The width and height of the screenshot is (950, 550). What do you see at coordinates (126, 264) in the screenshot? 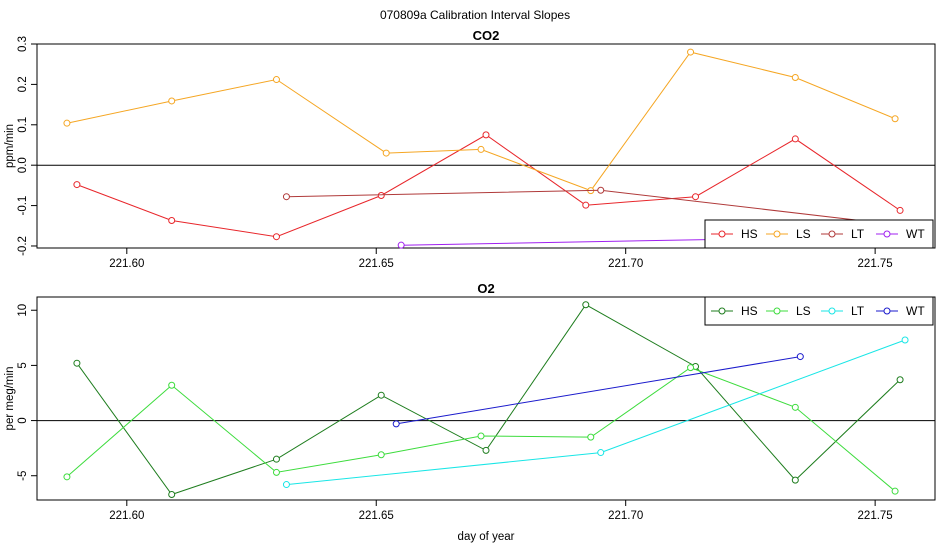
I see `co2-x-tick-label: 221.60` at bounding box center [126, 264].